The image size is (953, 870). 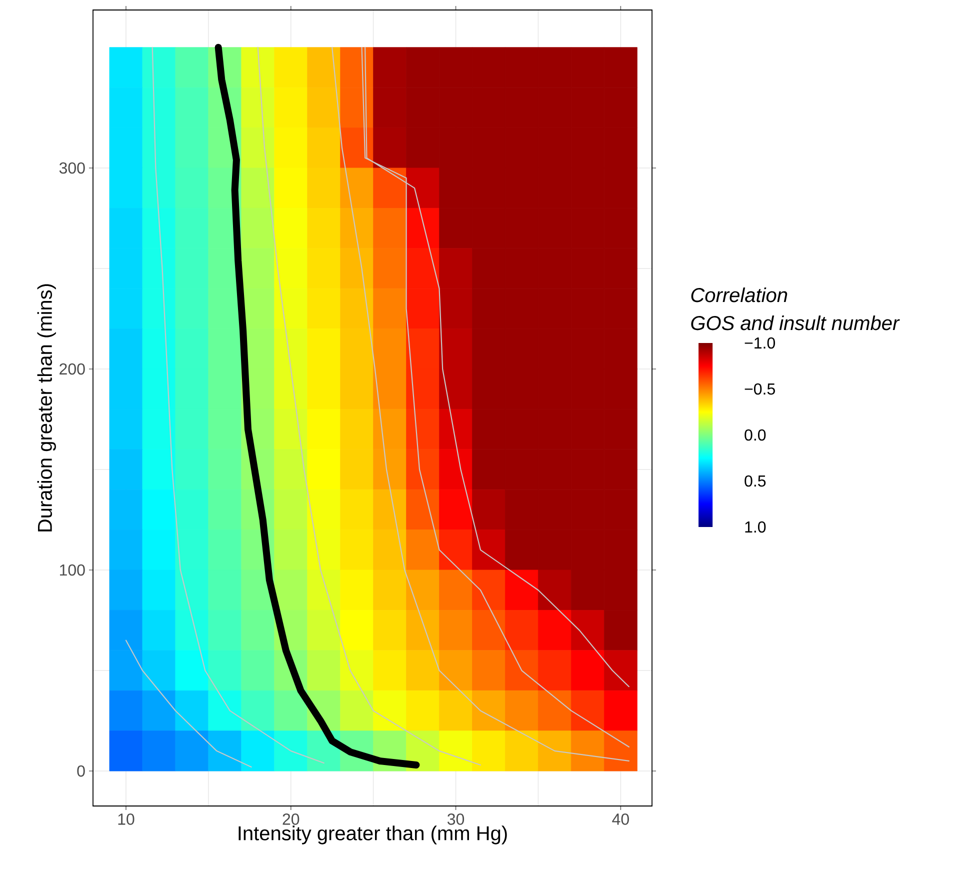 What do you see at coordinates (795, 322) in the screenshot?
I see `color-bar-title: GOS and insult number` at bounding box center [795, 322].